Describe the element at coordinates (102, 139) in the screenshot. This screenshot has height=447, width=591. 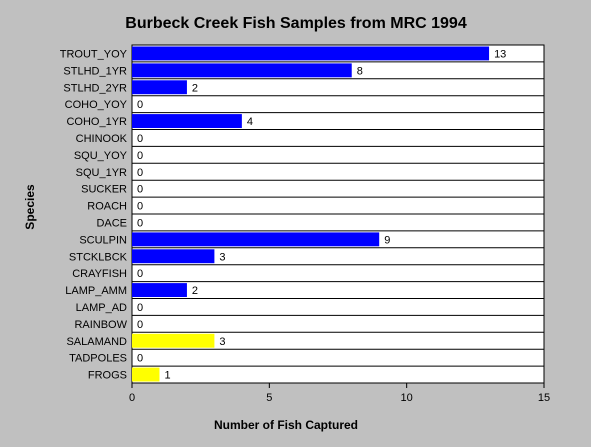
I see `category-label: CHINOOK` at that location.